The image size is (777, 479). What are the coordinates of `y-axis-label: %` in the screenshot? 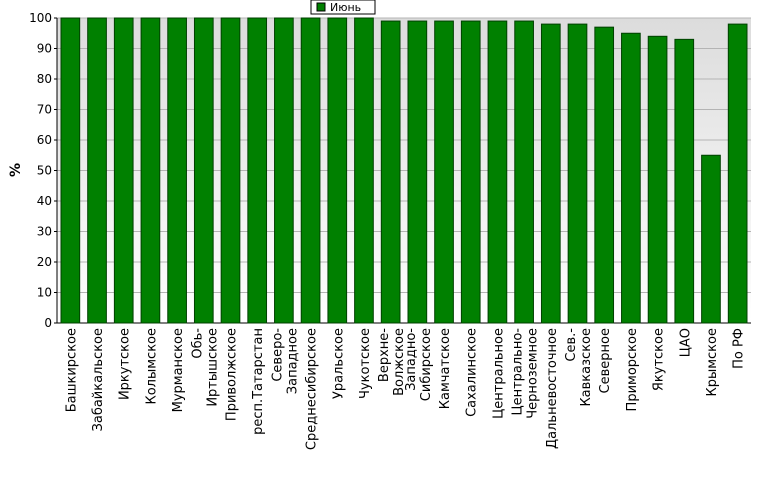 It's located at (16, 170).